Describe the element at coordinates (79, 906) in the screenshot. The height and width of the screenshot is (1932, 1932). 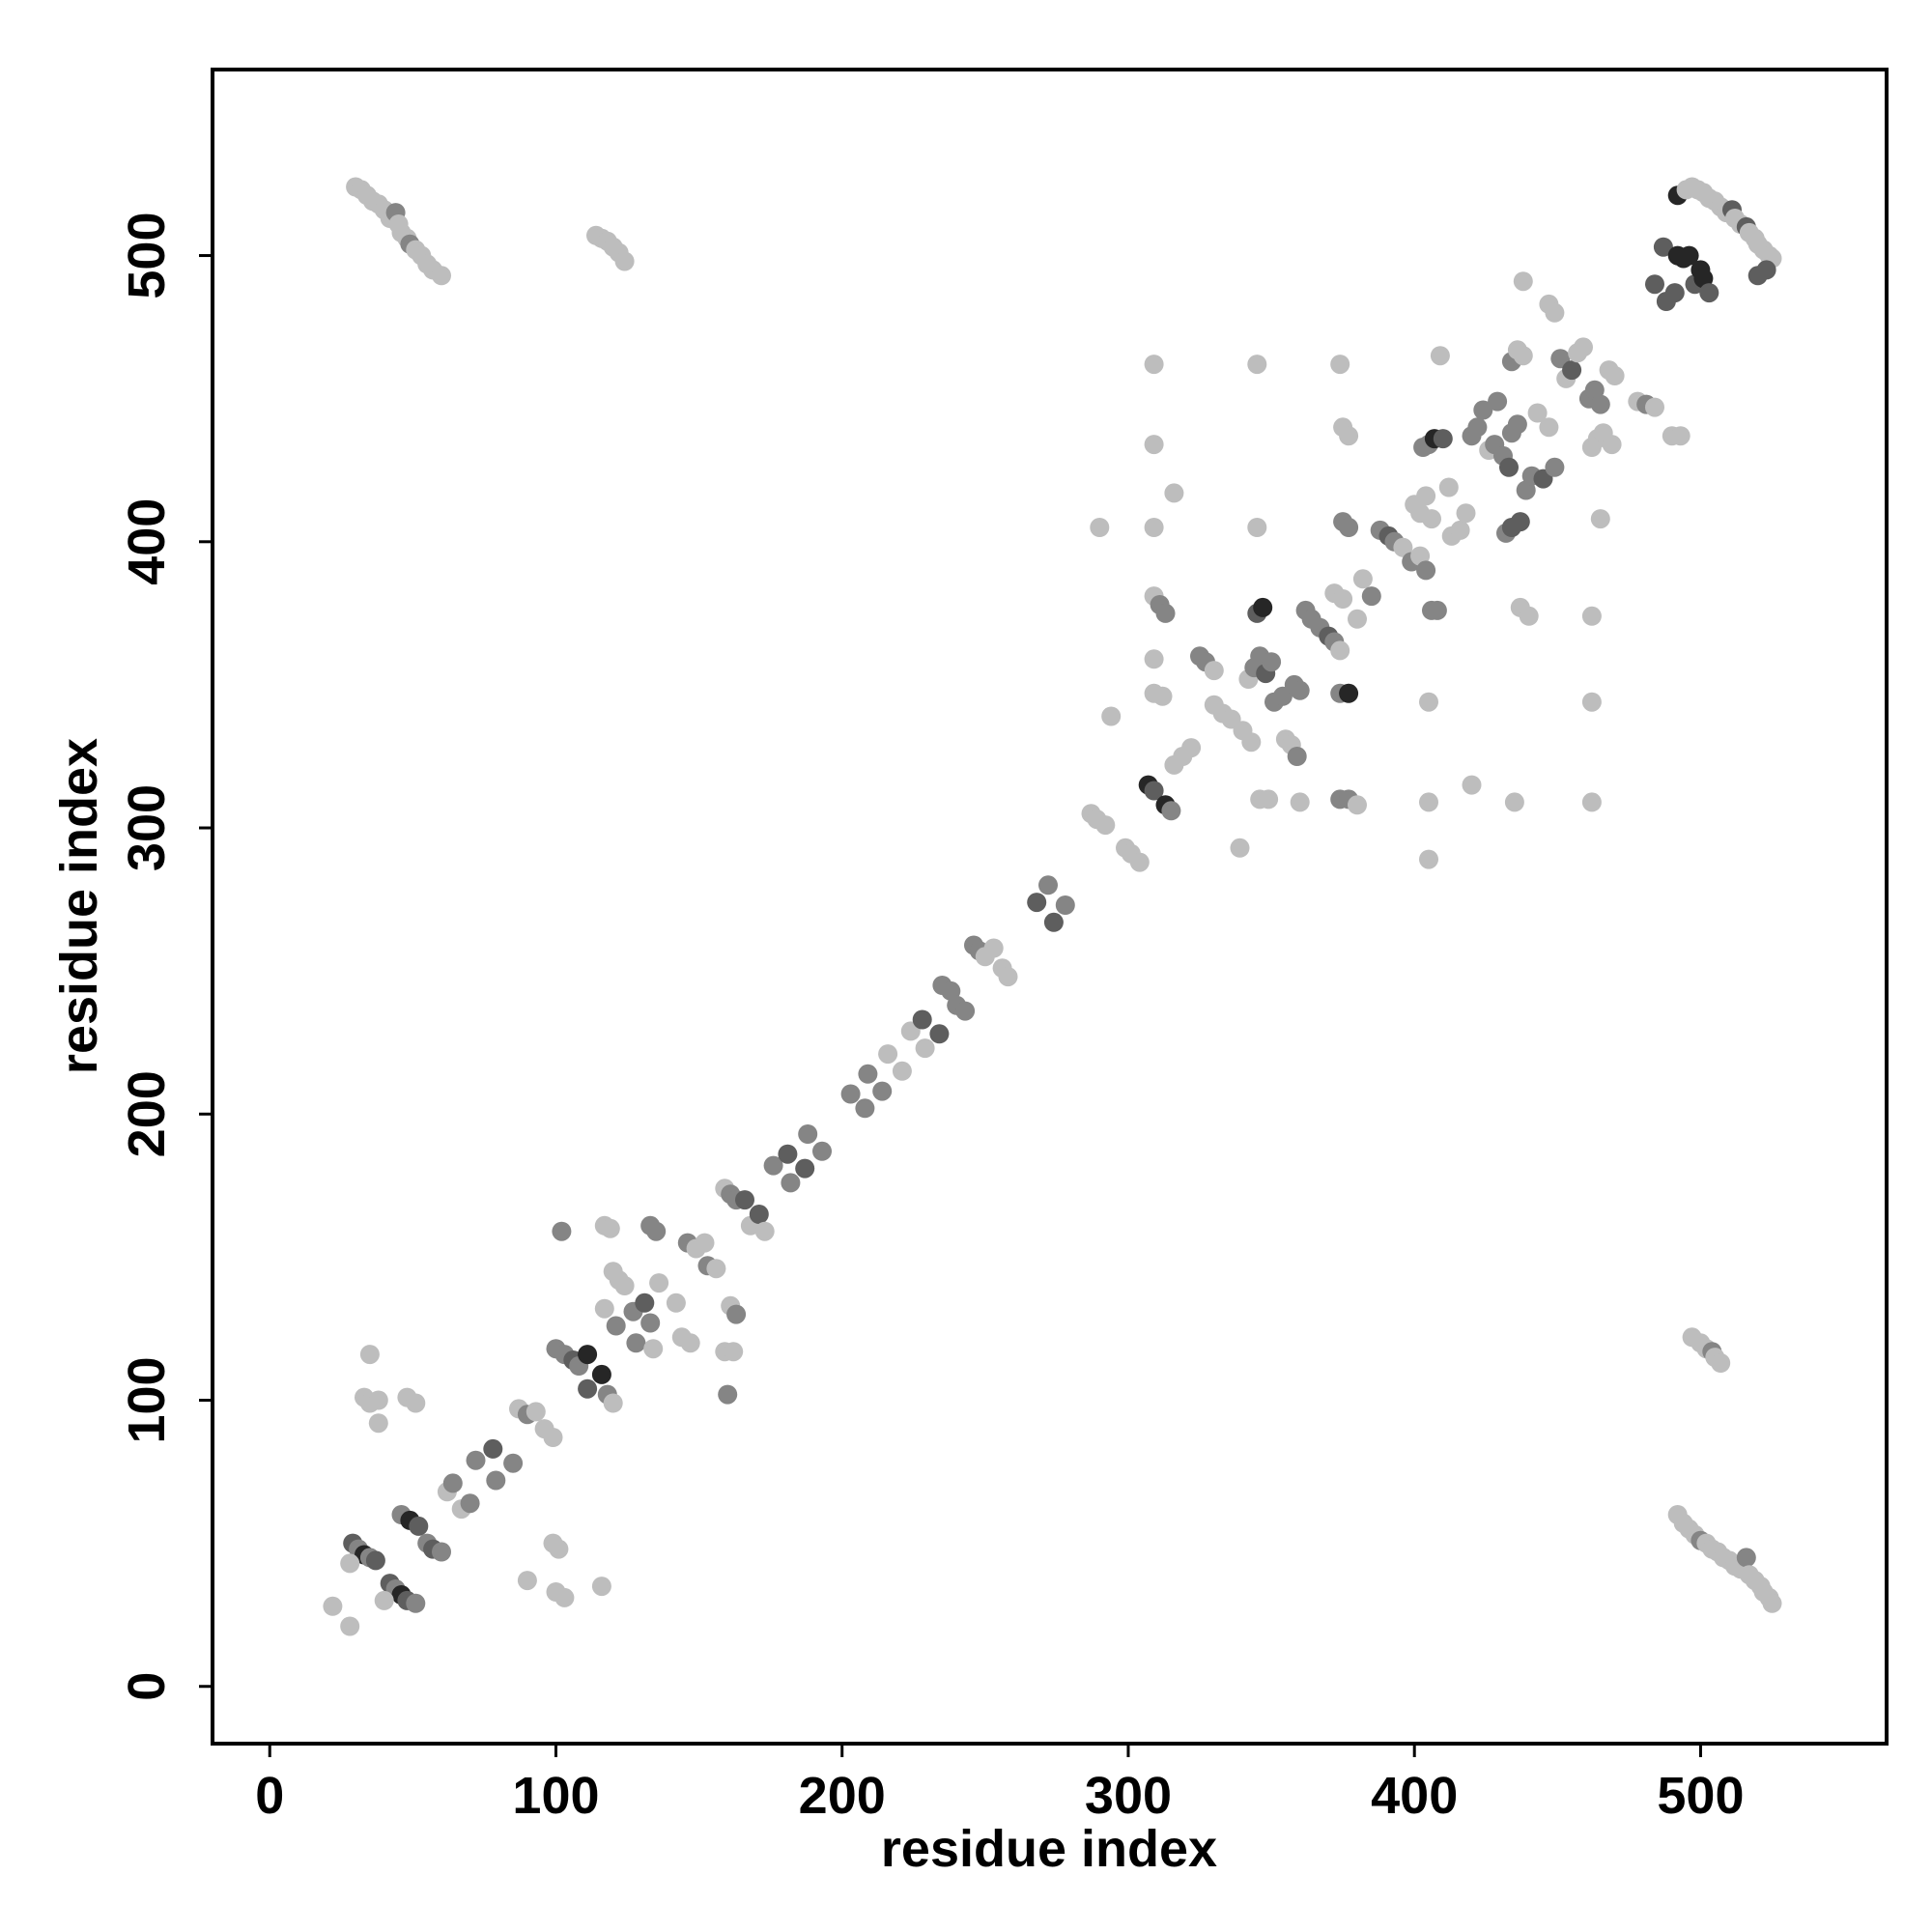
I see `y-axis-title: residue index` at that location.